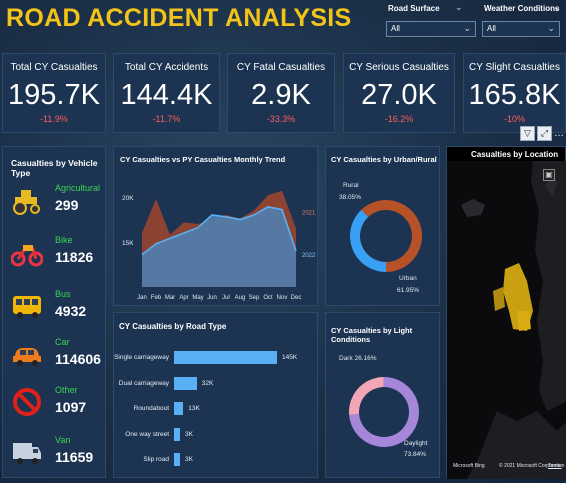 The width and height of the screenshot is (566, 483). What do you see at coordinates (212, 298) in the screenshot?
I see `x-tick-label: Jun` at bounding box center [212, 298].